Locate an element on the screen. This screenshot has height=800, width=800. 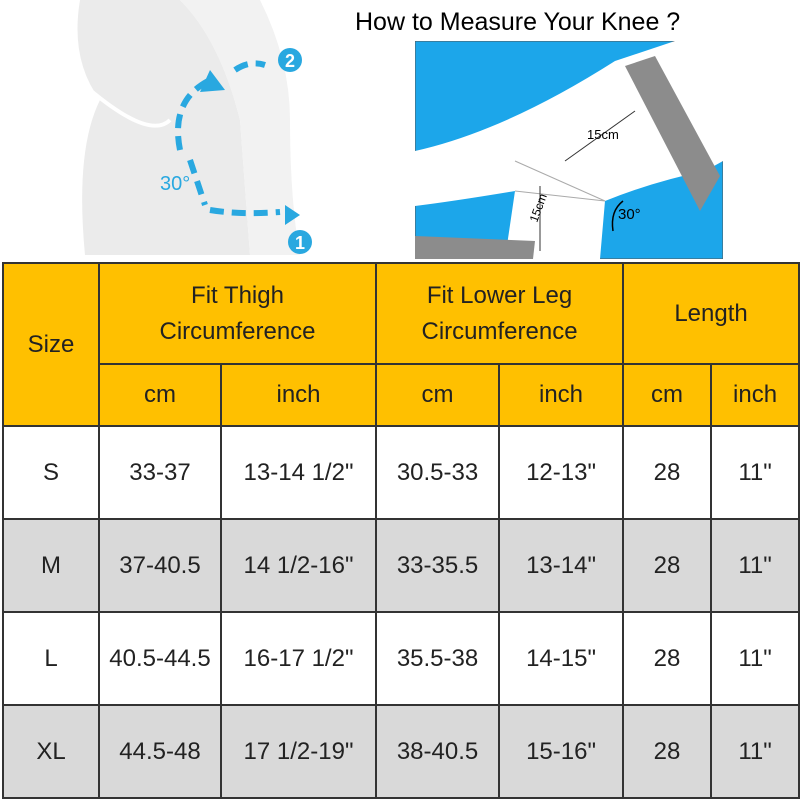
table-cell: 40.5-44.5 is located at coordinates (160, 658).